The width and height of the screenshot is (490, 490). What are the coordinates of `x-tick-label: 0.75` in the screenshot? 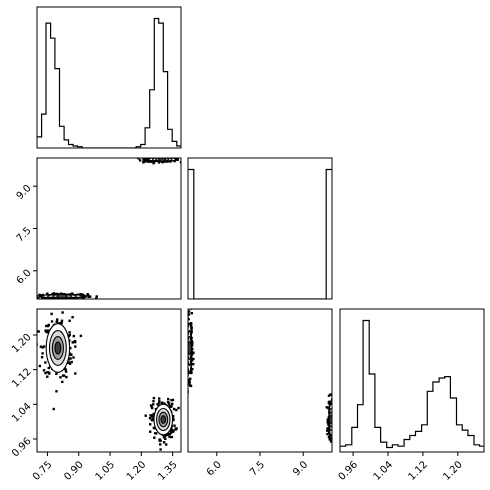 It's located at (43, 471).